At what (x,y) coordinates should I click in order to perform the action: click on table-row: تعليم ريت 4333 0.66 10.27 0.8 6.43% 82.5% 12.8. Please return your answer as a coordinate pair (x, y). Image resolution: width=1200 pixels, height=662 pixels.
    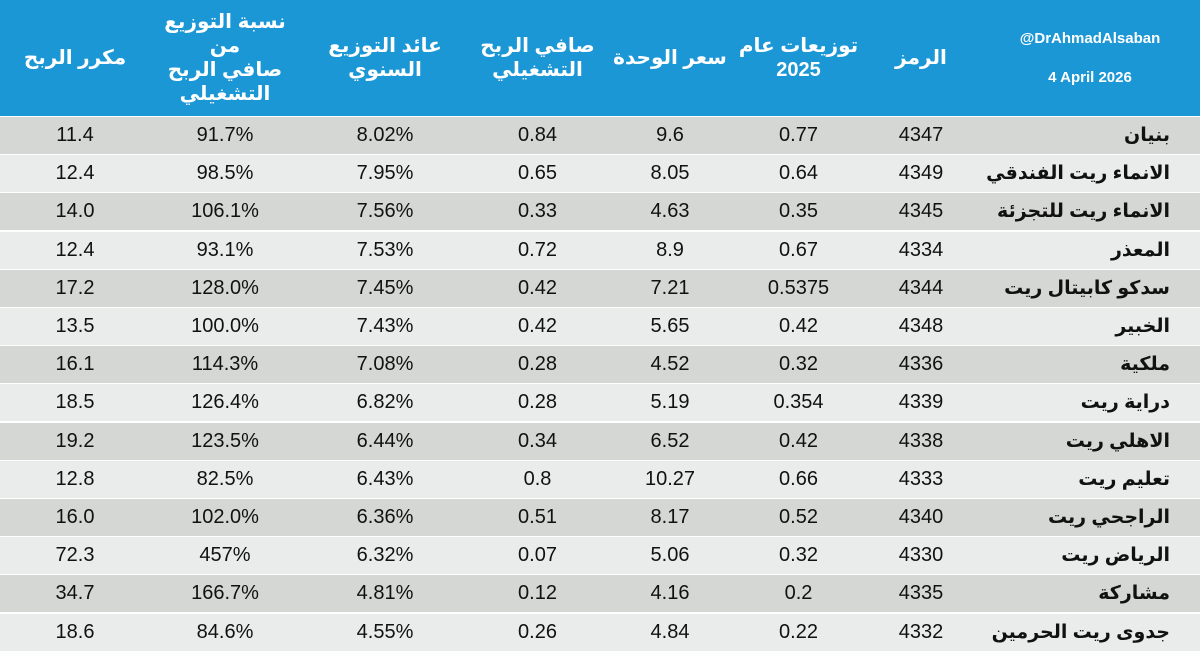
    Looking at the image, I should click on (600, 478).